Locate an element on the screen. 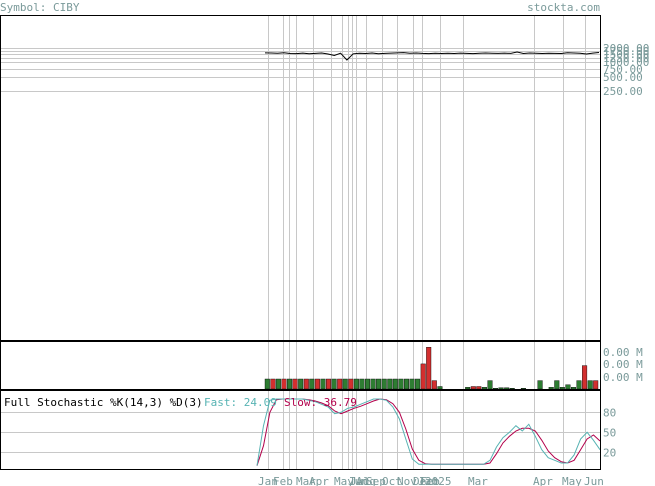 The image size is (655, 486). stochastic-gridlines is located at coordinates (300, 432).